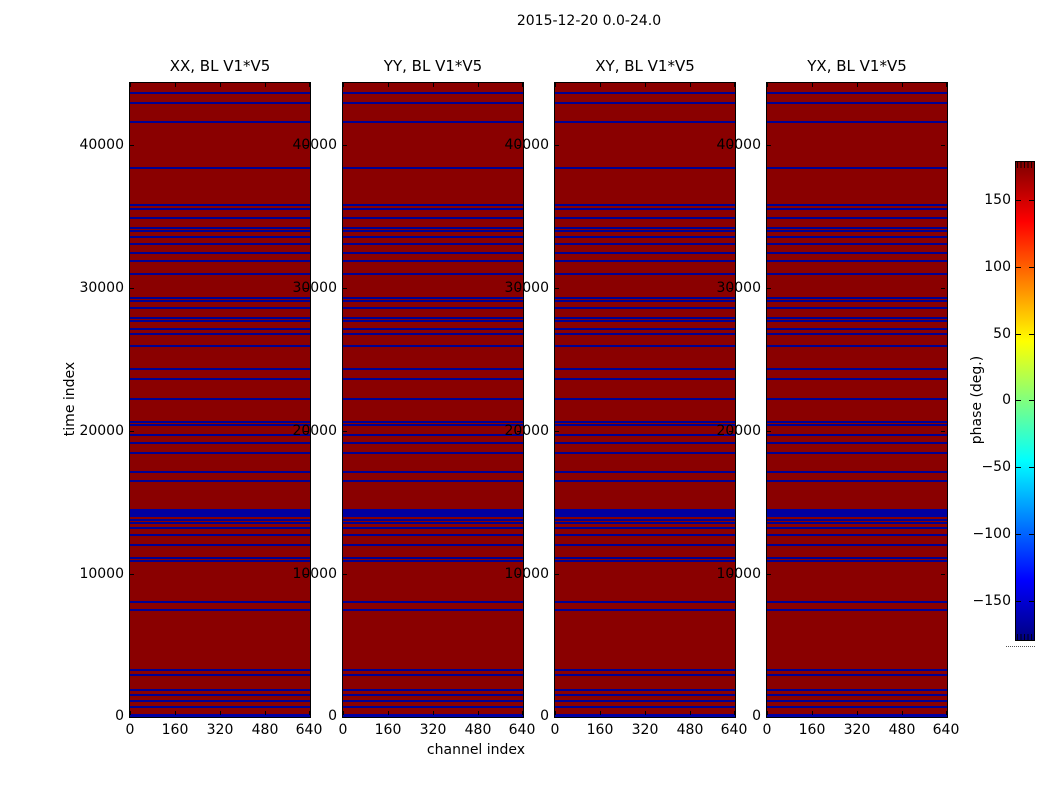  I want to click on x-tick-label: 0, so click(767, 730).